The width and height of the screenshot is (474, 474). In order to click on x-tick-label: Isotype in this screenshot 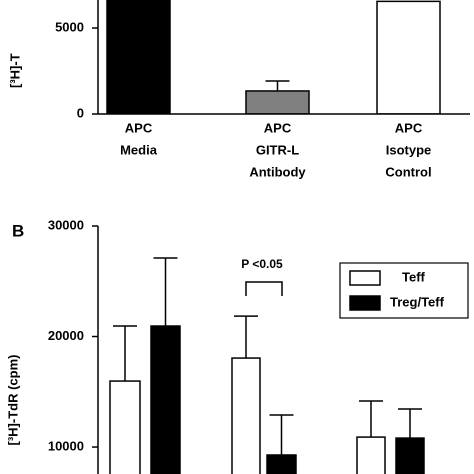, I will do `click(409, 149)`.